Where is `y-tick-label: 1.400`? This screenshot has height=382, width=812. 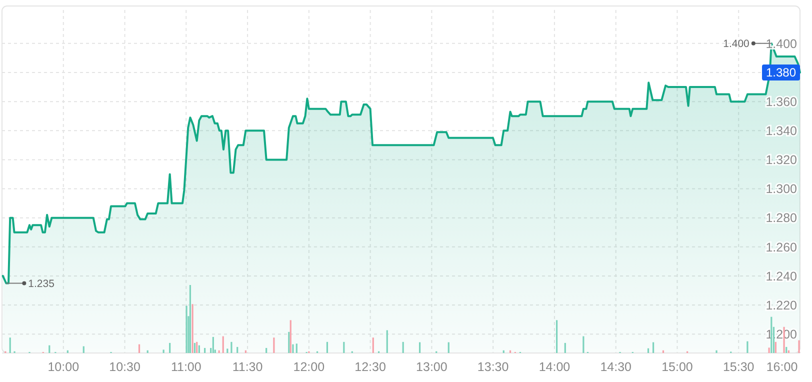
y-tick-label: 1.400 is located at coordinates (782, 43).